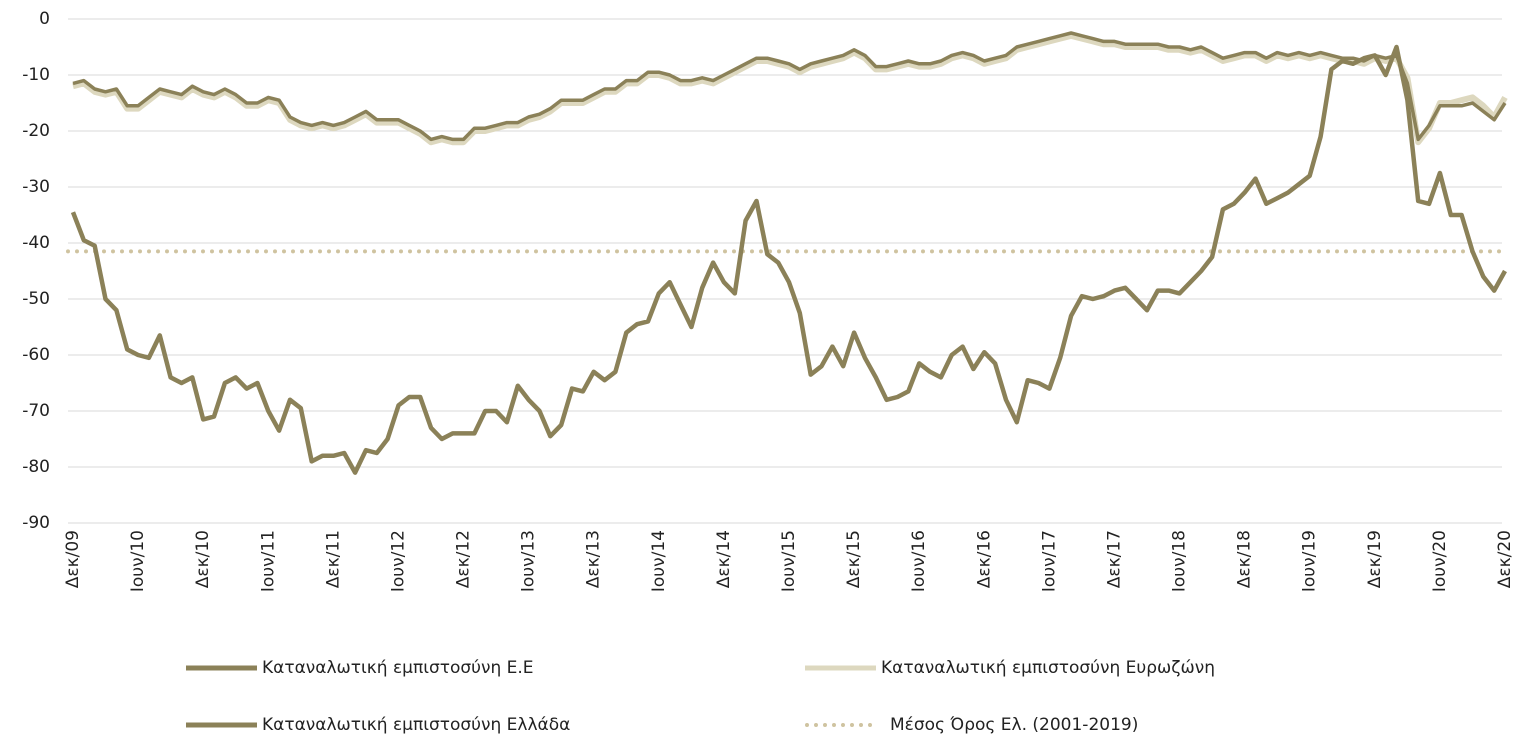 The image size is (1516, 740). I want to click on x-tick-label: Δεκ/14, so click(724, 559).